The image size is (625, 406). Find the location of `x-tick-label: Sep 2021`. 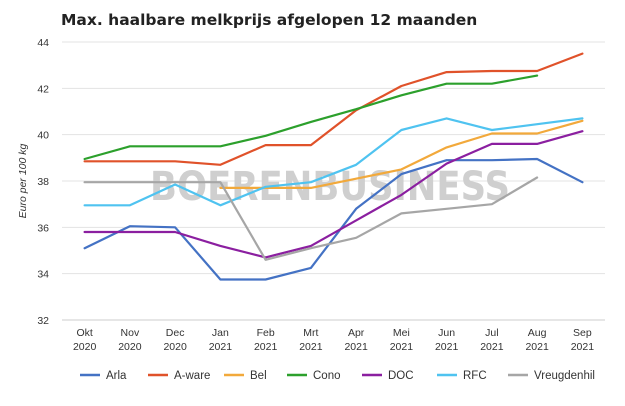

x-tick-label: Sep 2021 is located at coordinates (583, 340).